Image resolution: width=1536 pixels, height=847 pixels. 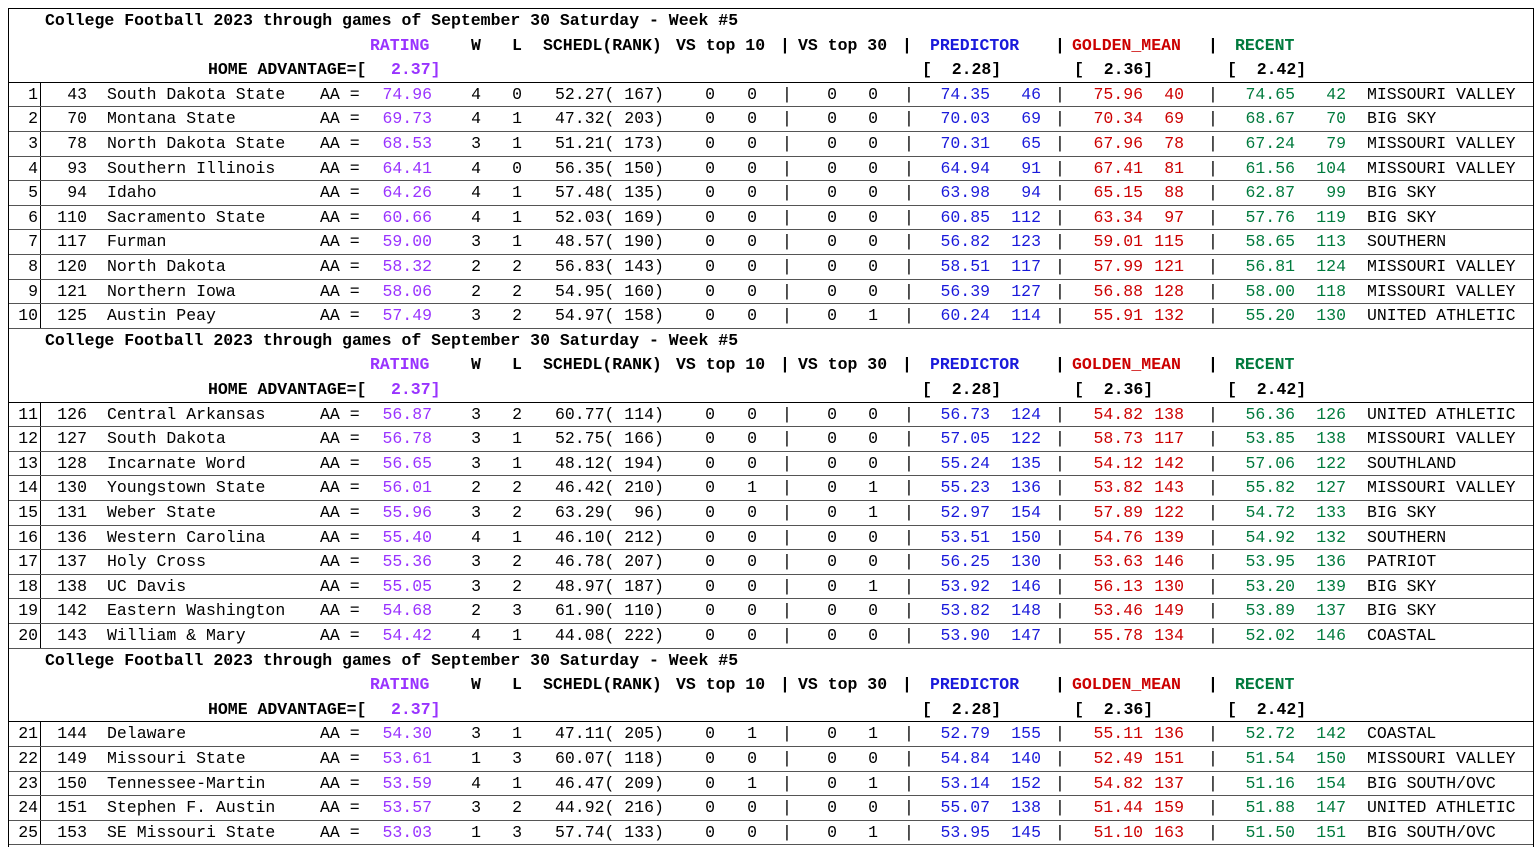 I want to click on recent-value: 58.00, so click(x=1270, y=291).